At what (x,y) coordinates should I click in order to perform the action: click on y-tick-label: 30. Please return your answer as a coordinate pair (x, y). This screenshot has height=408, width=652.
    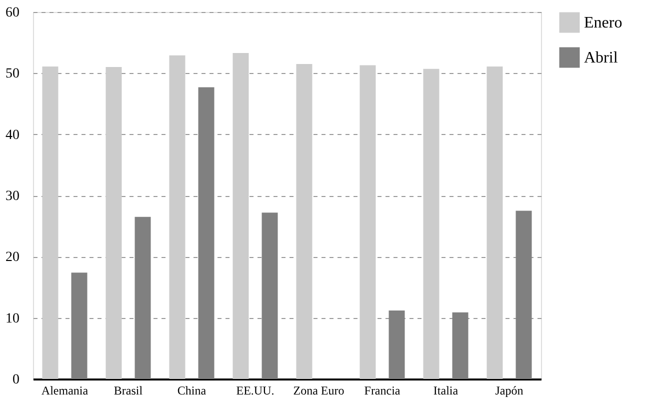
    Looking at the image, I should click on (13, 196).